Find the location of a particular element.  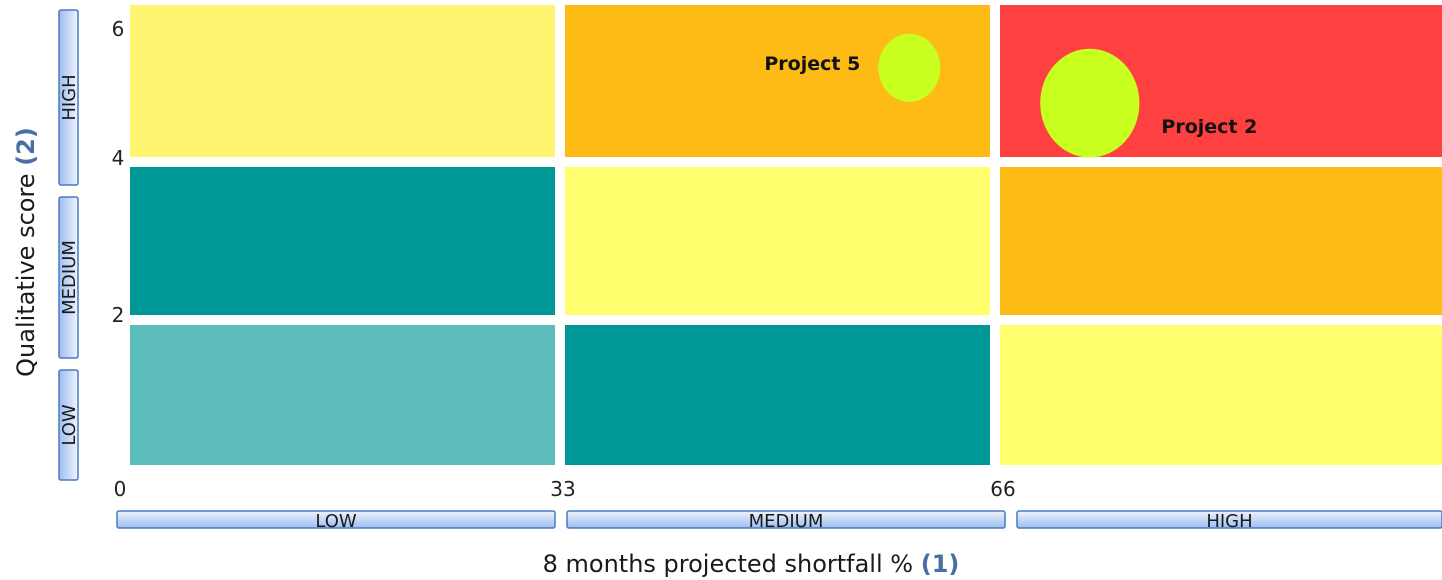

x-axis-title: 8 months projected shortfall % (1) is located at coordinates (751, 564).